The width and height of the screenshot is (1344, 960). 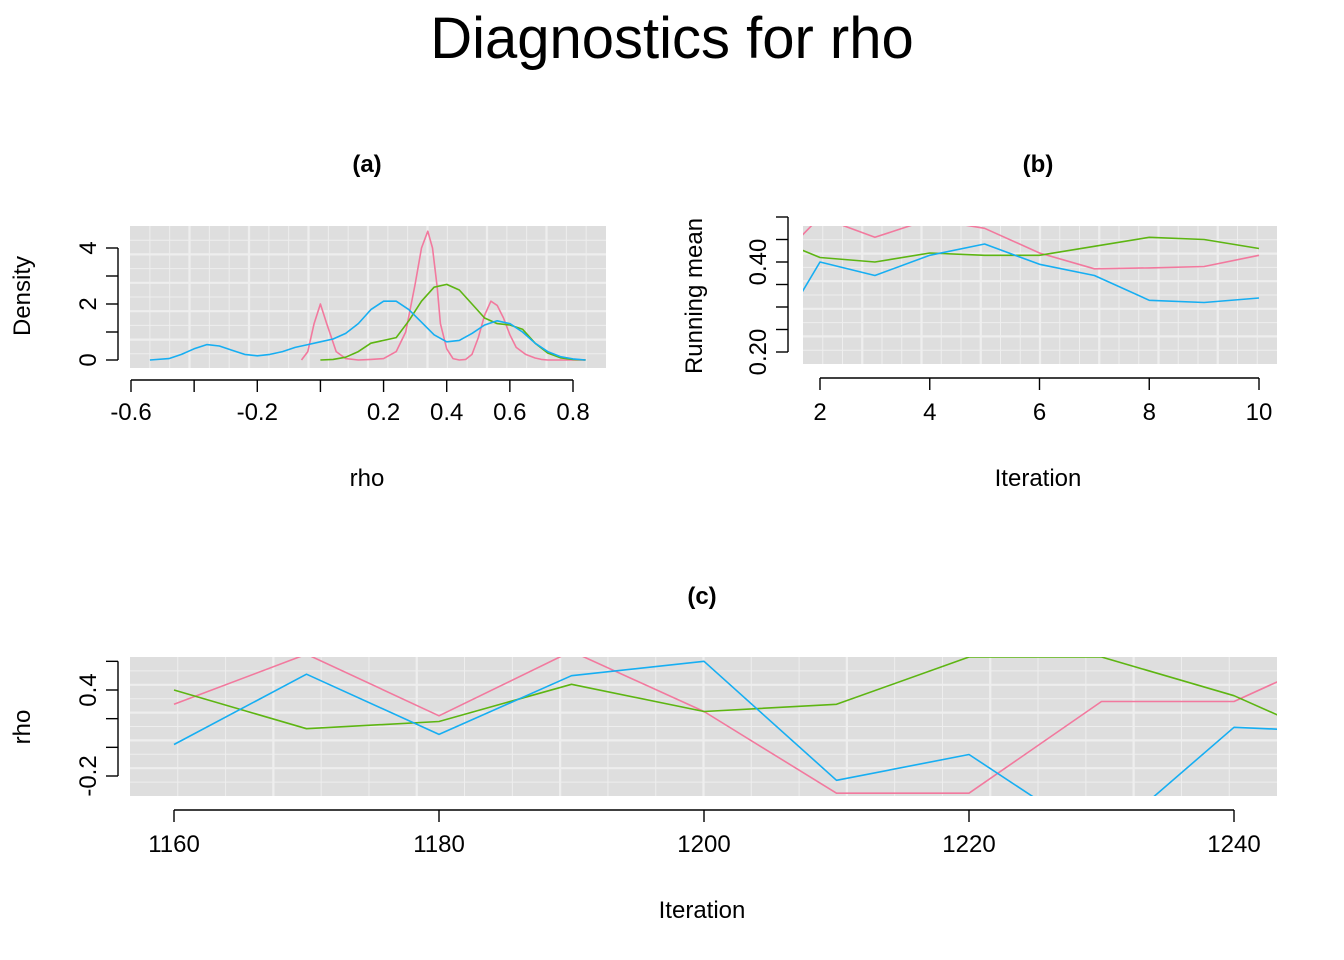 What do you see at coordinates (1038, 164) in the screenshot?
I see `panel-b-title: (b)` at bounding box center [1038, 164].